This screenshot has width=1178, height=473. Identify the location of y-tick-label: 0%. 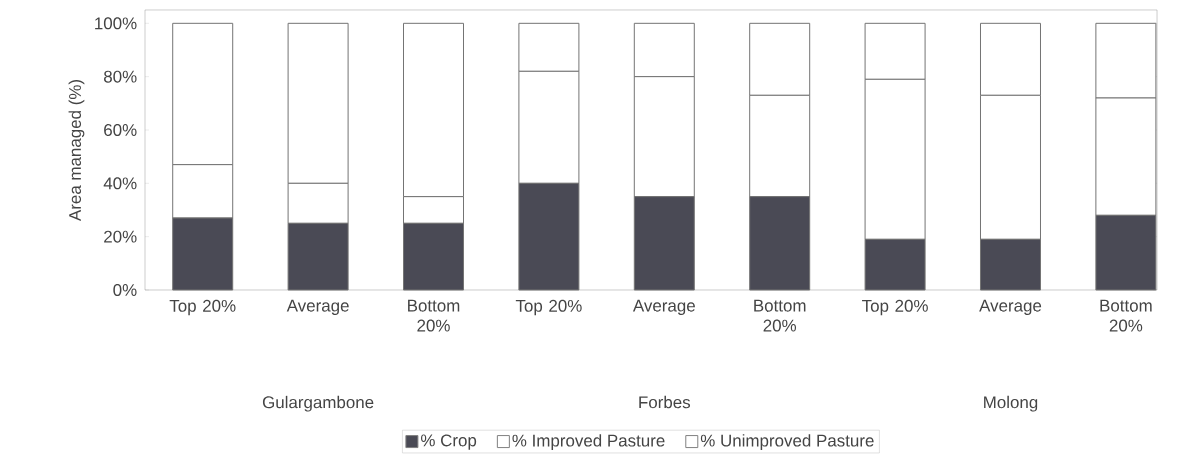
(125, 289).